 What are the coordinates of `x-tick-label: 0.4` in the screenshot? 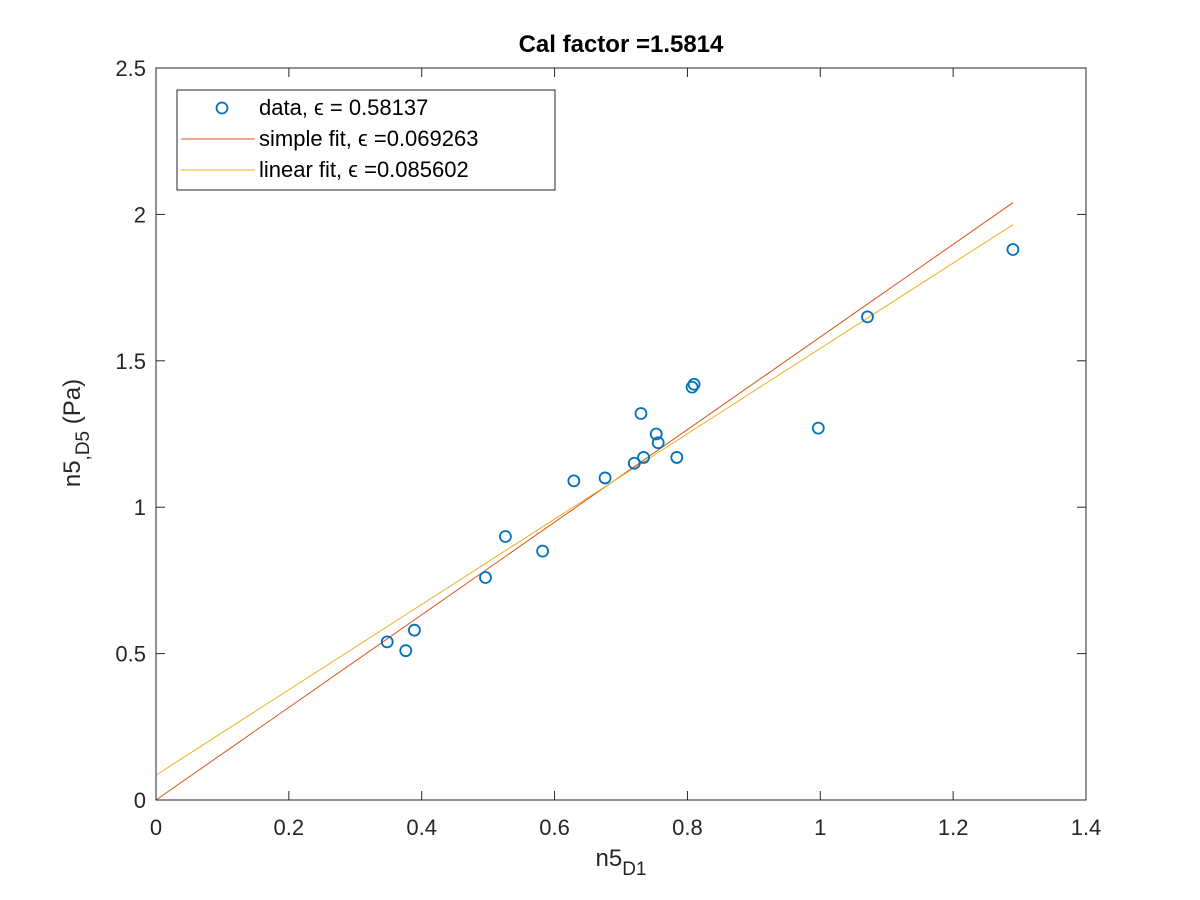 It's located at (421, 827).